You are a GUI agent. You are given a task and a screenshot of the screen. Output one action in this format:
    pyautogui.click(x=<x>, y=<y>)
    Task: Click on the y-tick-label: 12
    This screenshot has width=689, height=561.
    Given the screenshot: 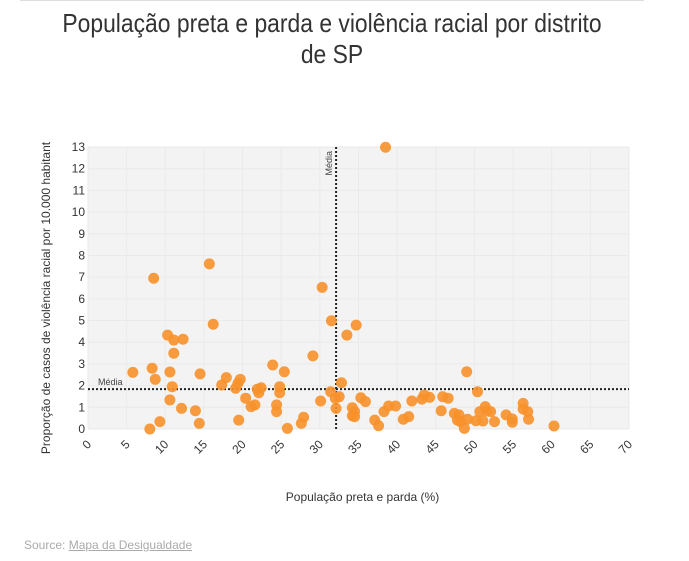 What is the action you would take?
    pyautogui.click(x=79, y=169)
    